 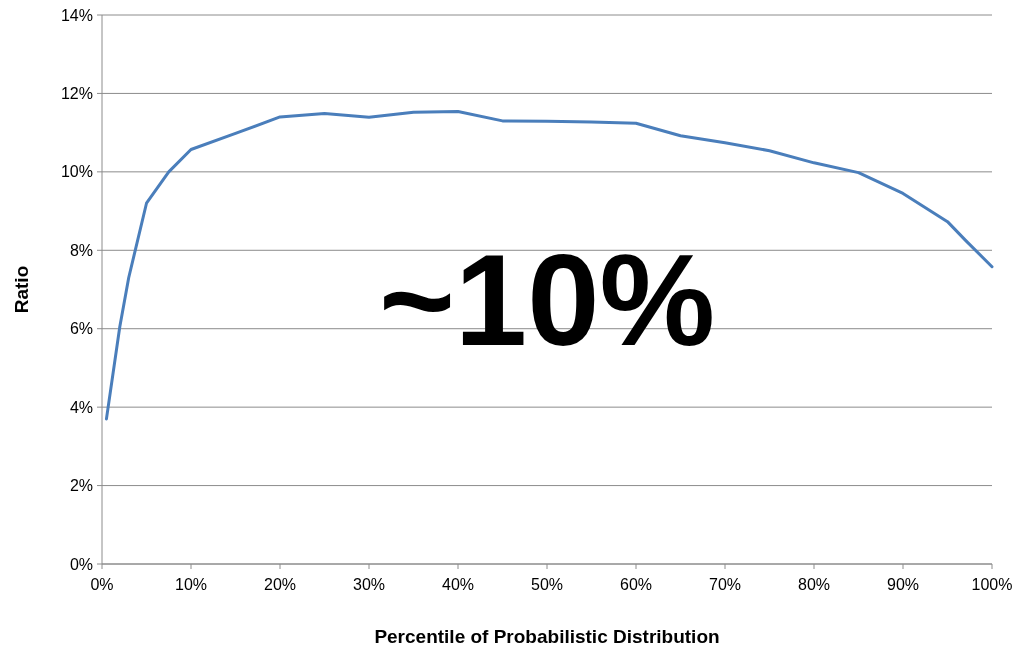 What do you see at coordinates (280, 584) in the screenshot?
I see `x-tick-label: 20%` at bounding box center [280, 584].